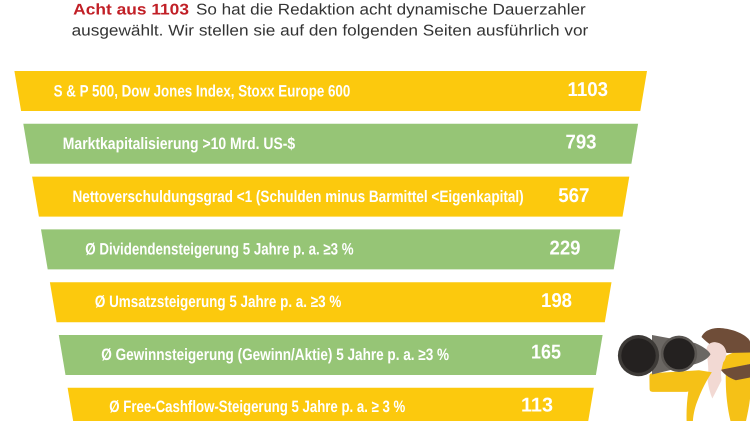 The width and height of the screenshot is (750, 421). Describe the element at coordinates (588, 90) in the screenshot. I see `svg-text: 1103` at that location.